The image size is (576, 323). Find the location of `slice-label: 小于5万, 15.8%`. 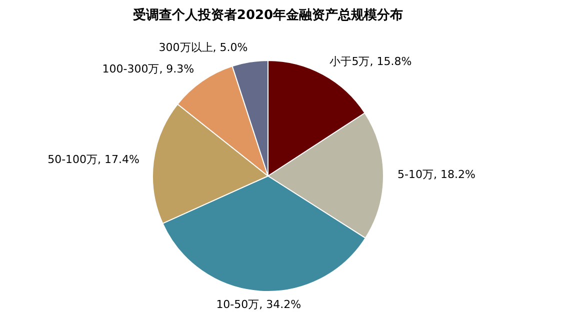

slice-label: 小于5万, 15.8% is located at coordinates (371, 61).